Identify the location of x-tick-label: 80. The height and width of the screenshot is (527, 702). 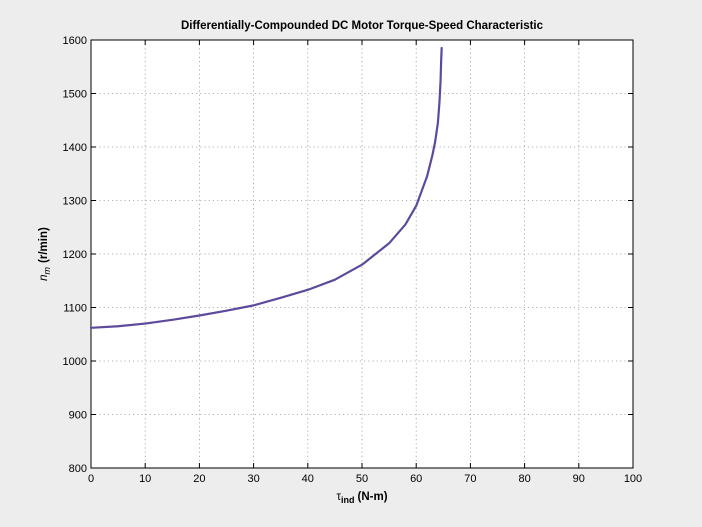
(524, 479).